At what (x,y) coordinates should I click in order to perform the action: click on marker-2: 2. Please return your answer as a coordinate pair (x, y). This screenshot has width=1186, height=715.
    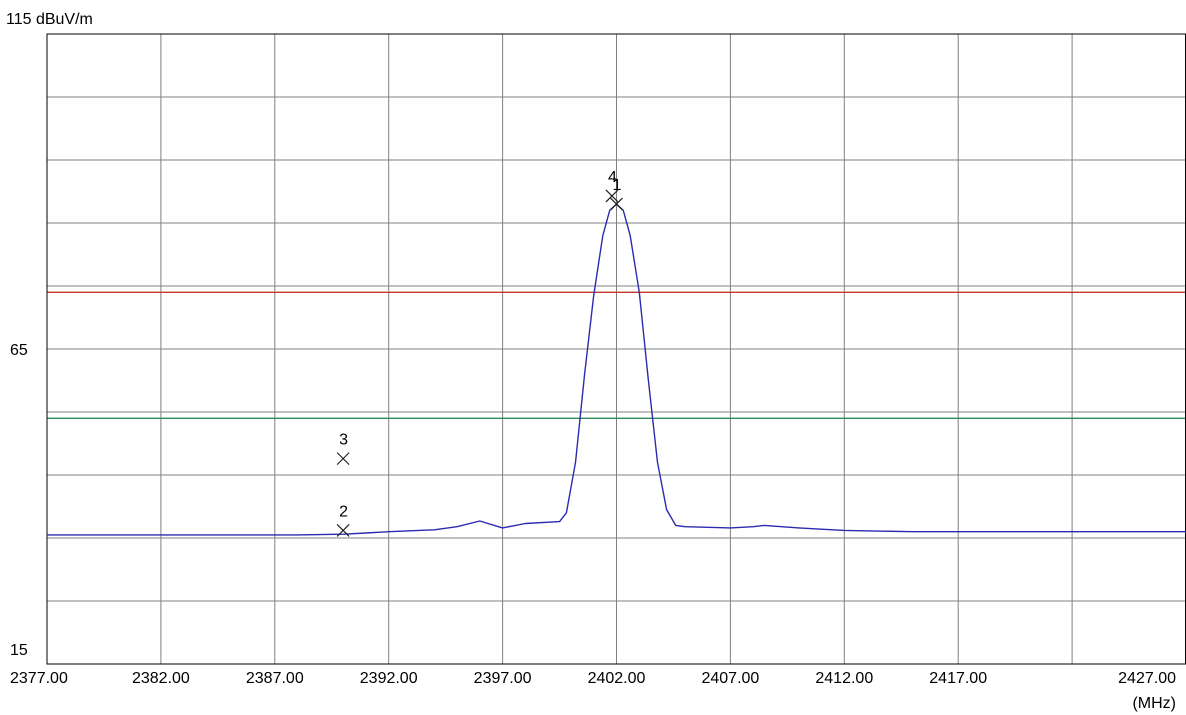
    Looking at the image, I should click on (343, 520).